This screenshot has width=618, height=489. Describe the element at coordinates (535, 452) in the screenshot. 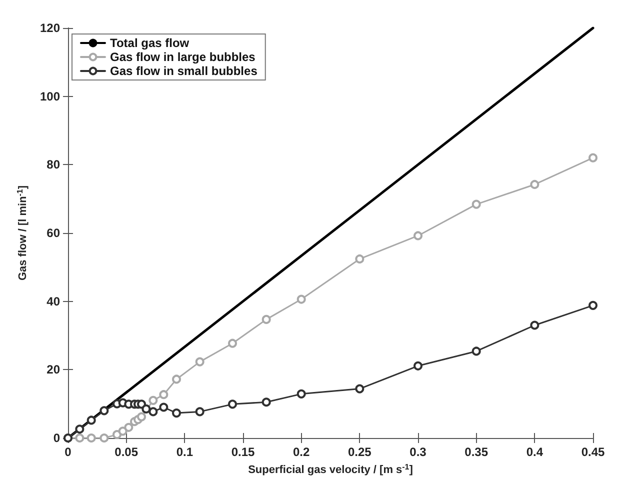

I see `x-tick-label: 0.4` at that location.